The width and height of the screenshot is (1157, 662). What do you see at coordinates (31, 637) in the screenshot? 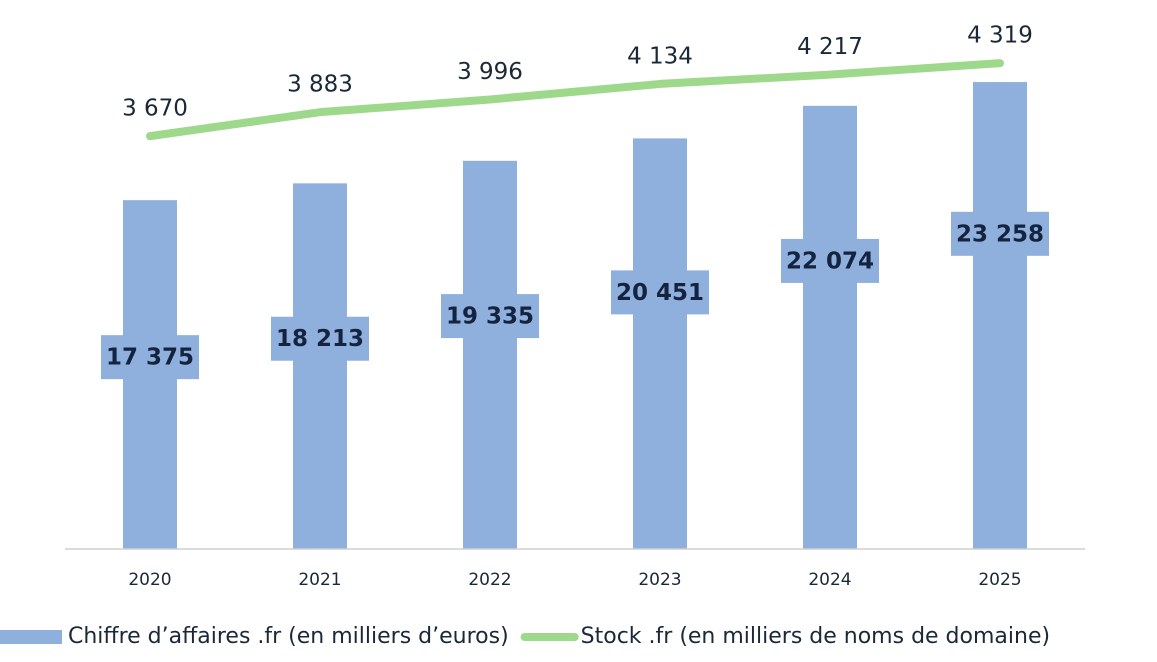
I see `legend-swatch` at bounding box center [31, 637].